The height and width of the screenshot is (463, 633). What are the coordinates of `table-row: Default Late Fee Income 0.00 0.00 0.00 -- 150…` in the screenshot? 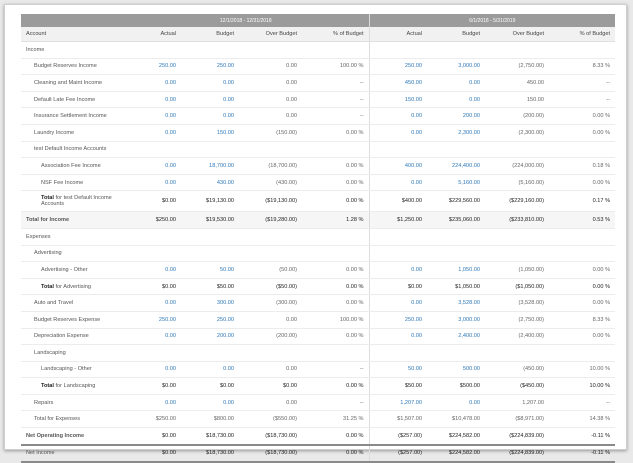 It's located at (318, 100).